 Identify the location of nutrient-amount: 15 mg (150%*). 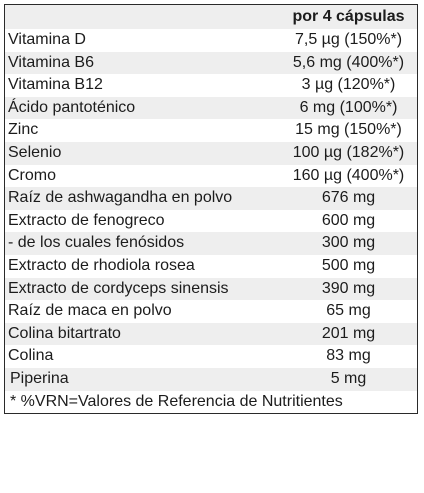
(348, 130).